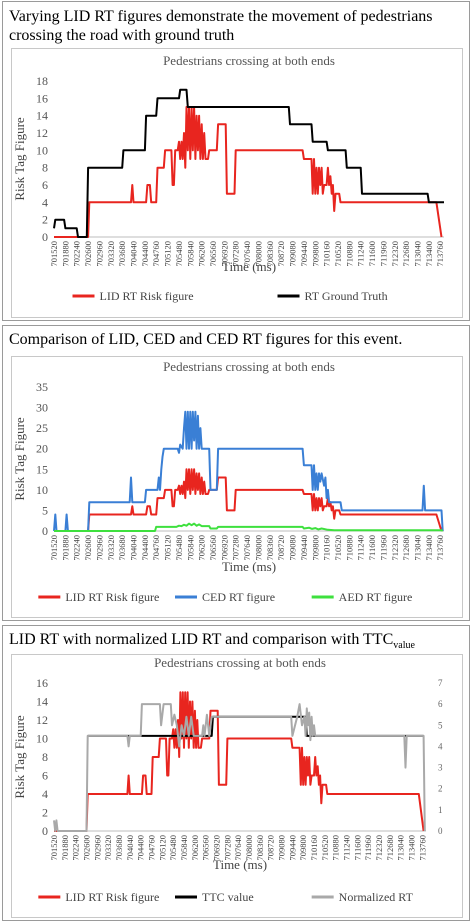 This screenshot has width=474, height=924. I want to click on y-tick-label: 20, so click(42, 449).